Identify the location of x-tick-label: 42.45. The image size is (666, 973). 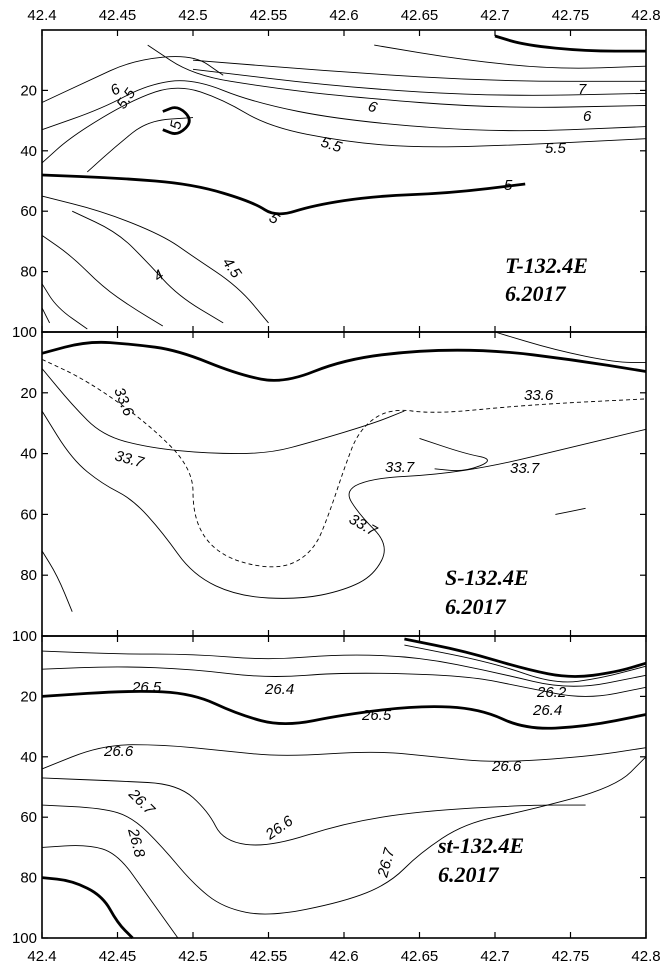
(118, 956).